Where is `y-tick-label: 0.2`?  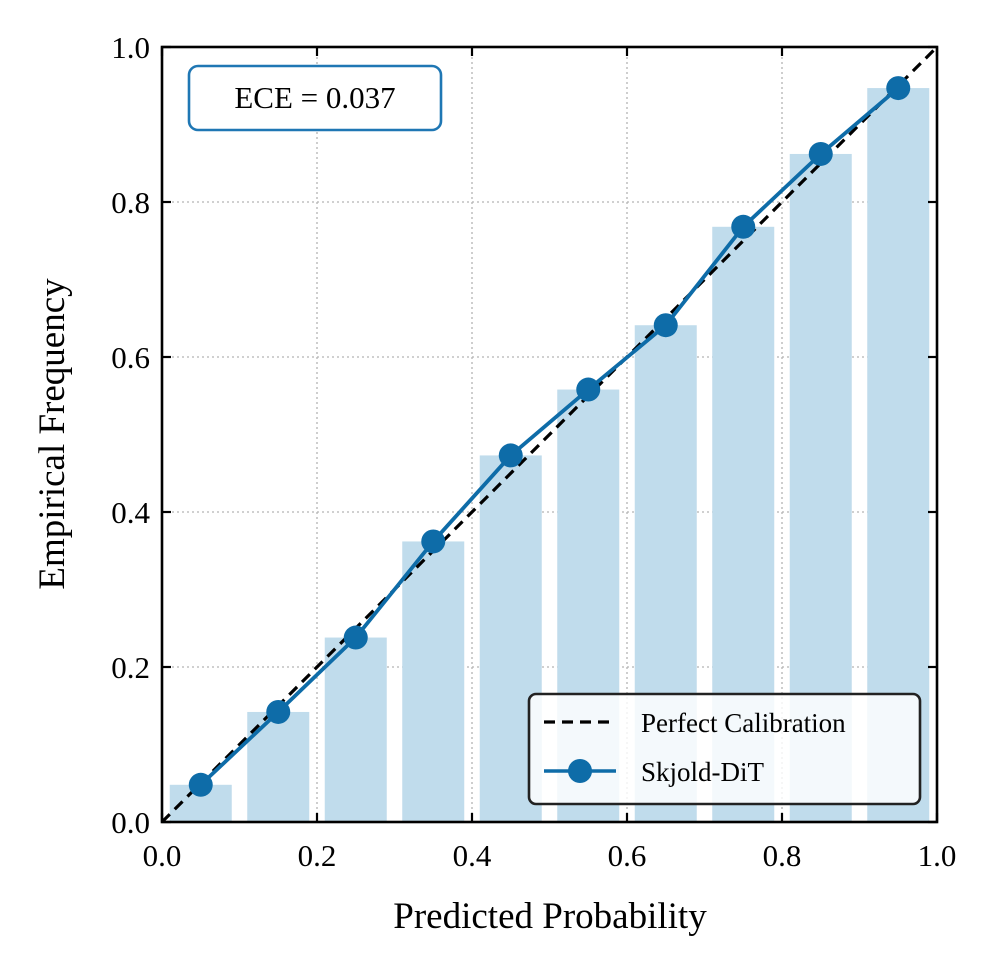 y-tick-label: 0.2 is located at coordinates (130, 667).